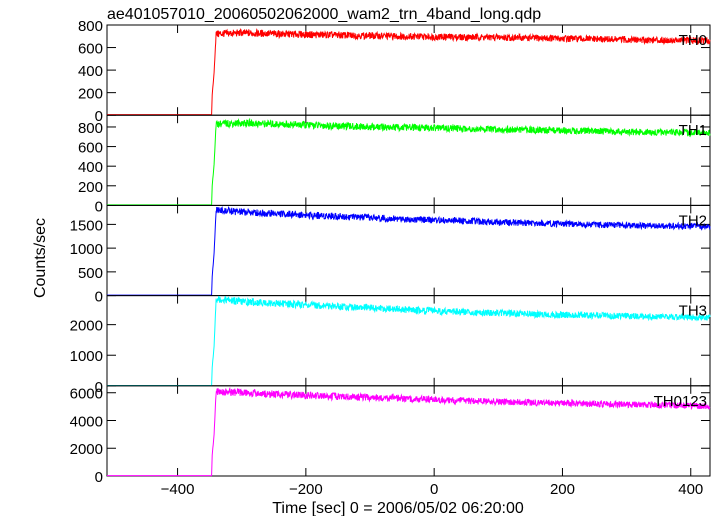  What do you see at coordinates (90, 273) in the screenshot?
I see `y-tick-label: 500` at bounding box center [90, 273].